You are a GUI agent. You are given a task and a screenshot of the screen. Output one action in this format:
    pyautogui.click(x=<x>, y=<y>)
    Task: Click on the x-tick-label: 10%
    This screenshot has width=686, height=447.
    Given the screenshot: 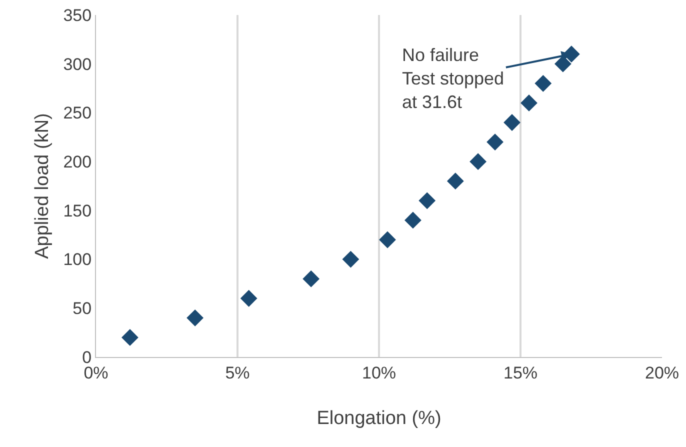 What is the action you would take?
    pyautogui.click(x=379, y=372)
    